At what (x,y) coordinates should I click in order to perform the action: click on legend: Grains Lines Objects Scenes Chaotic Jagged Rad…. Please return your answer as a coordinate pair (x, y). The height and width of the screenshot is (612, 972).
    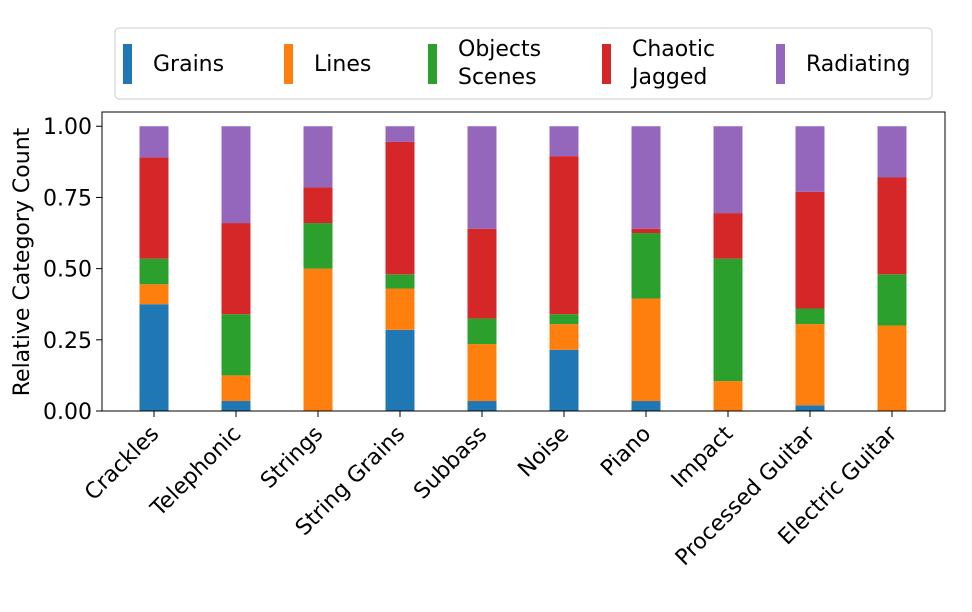
    Looking at the image, I should click on (523, 63).